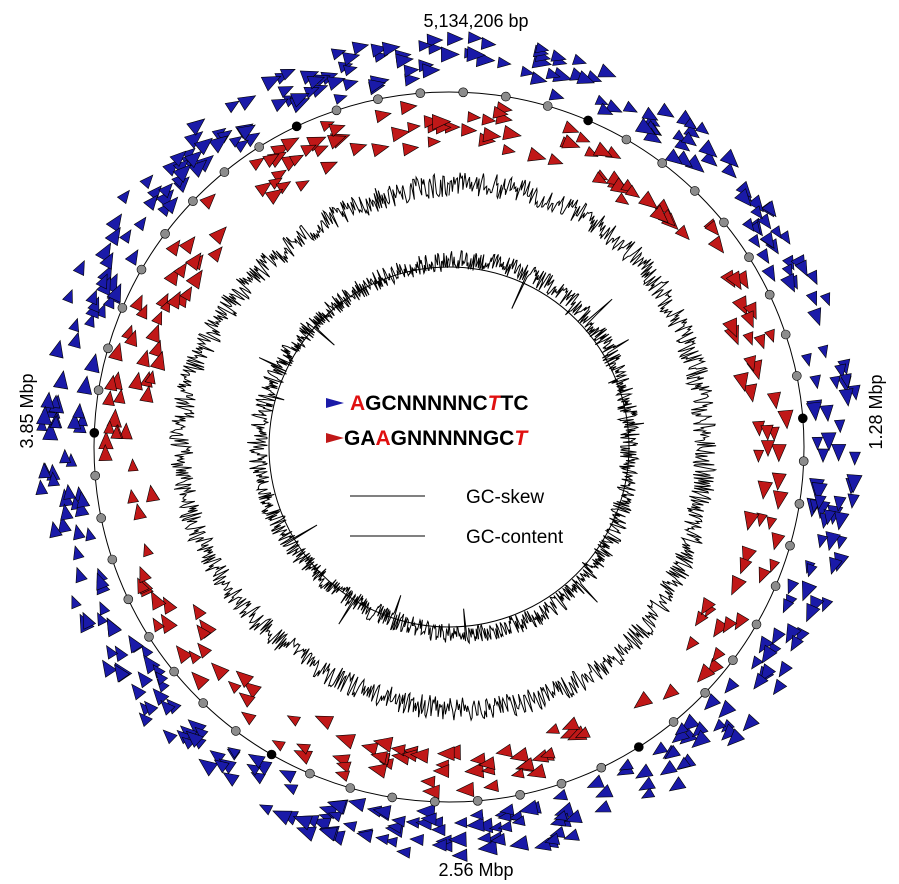  Describe the element at coordinates (588, 120) in the screenshot. I see `major-marker-icon` at that location.